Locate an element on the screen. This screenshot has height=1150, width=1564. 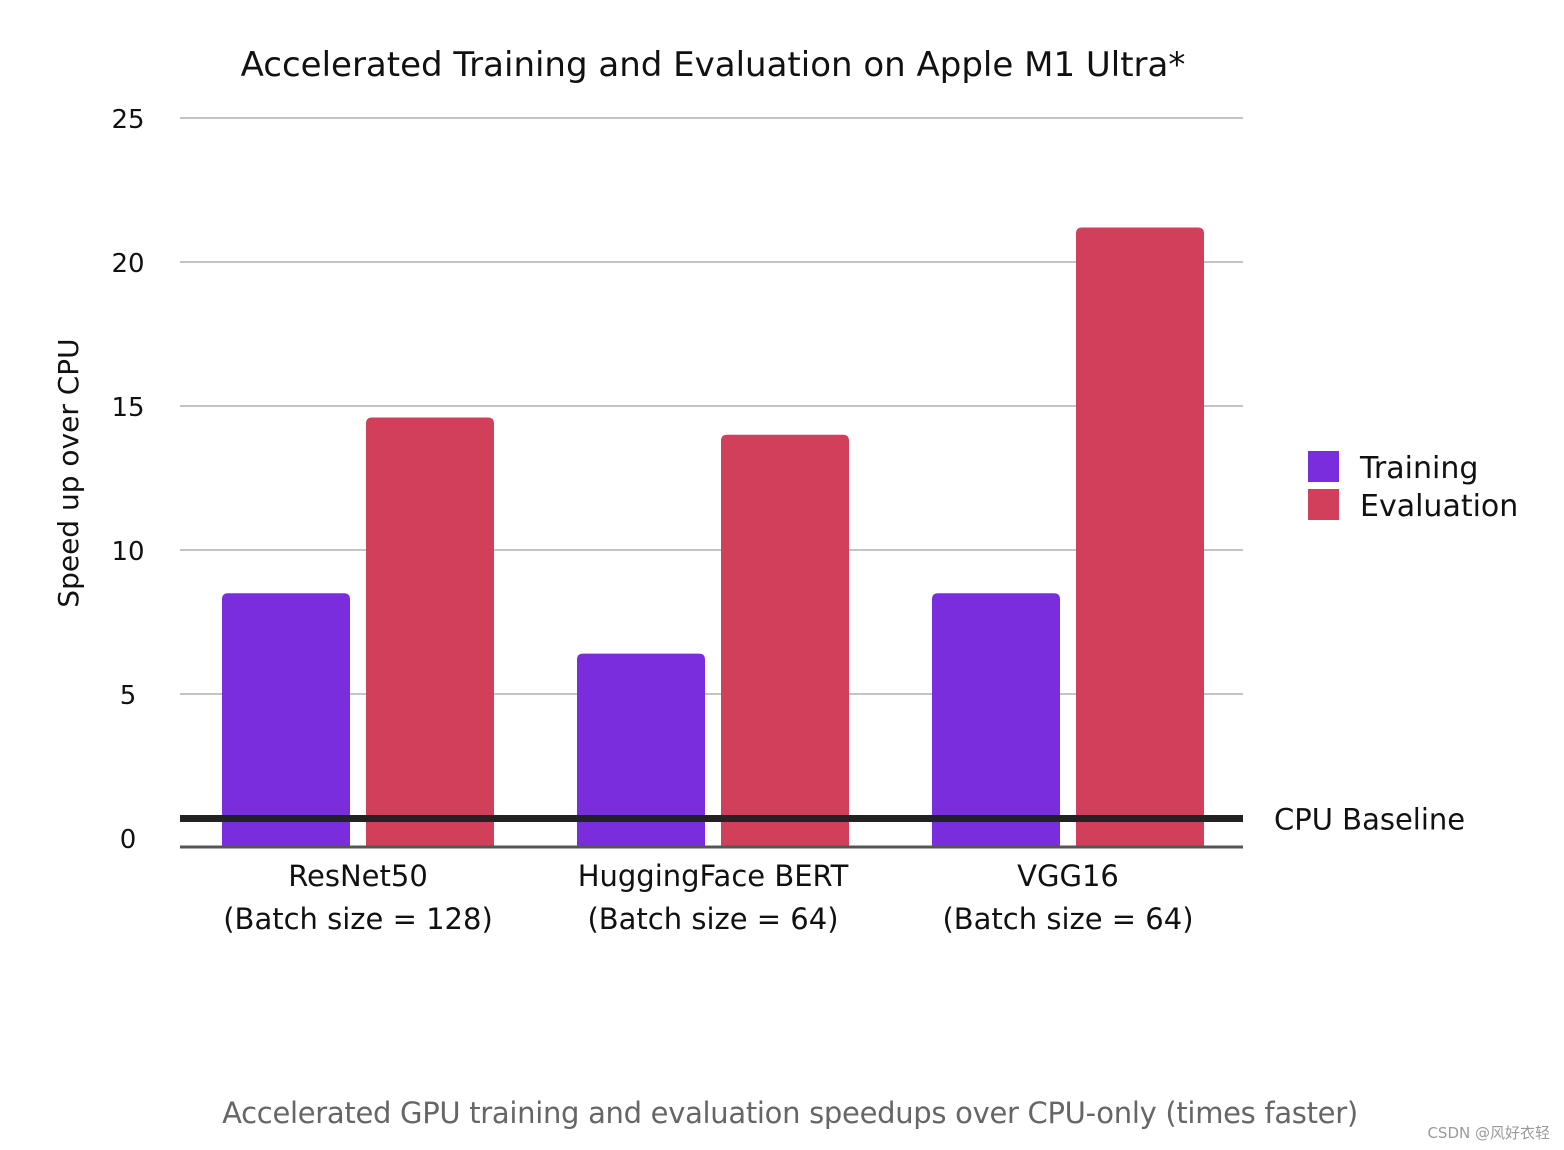
y-tick-label: 5 is located at coordinates (128, 696).